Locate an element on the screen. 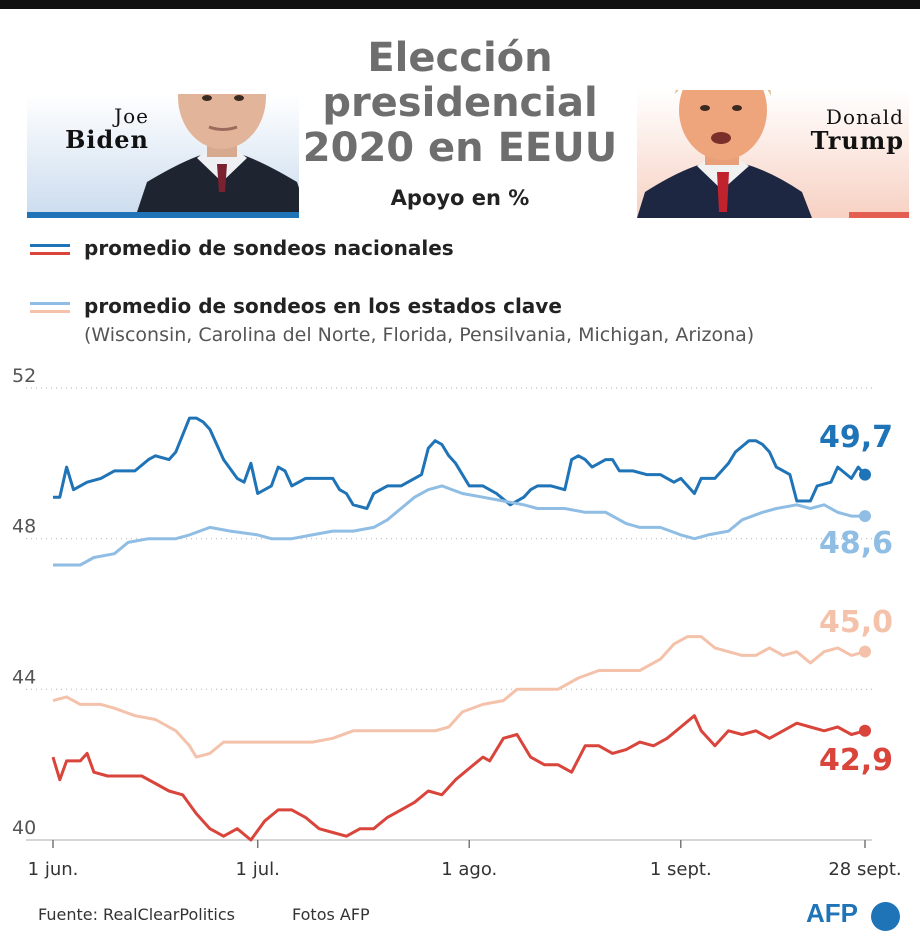 This screenshot has width=920, height=947. biden-first-name: Joe is located at coordinates (131, 116).